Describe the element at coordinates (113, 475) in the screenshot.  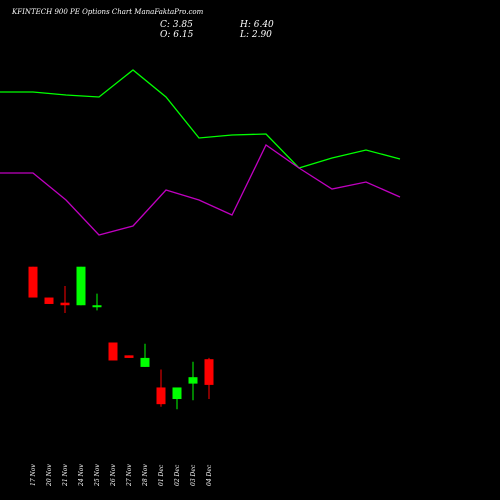
I see `x-tick-label: 26 Nov` at that location.